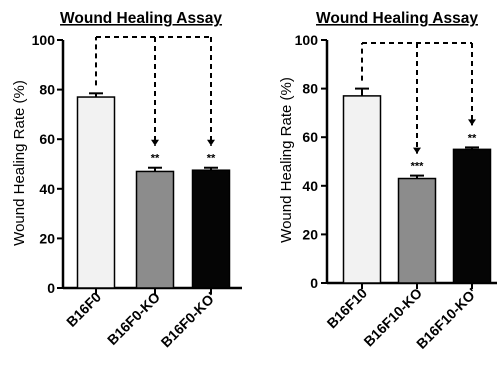  I want to click on significance-labels: *****, so click(444, 152).